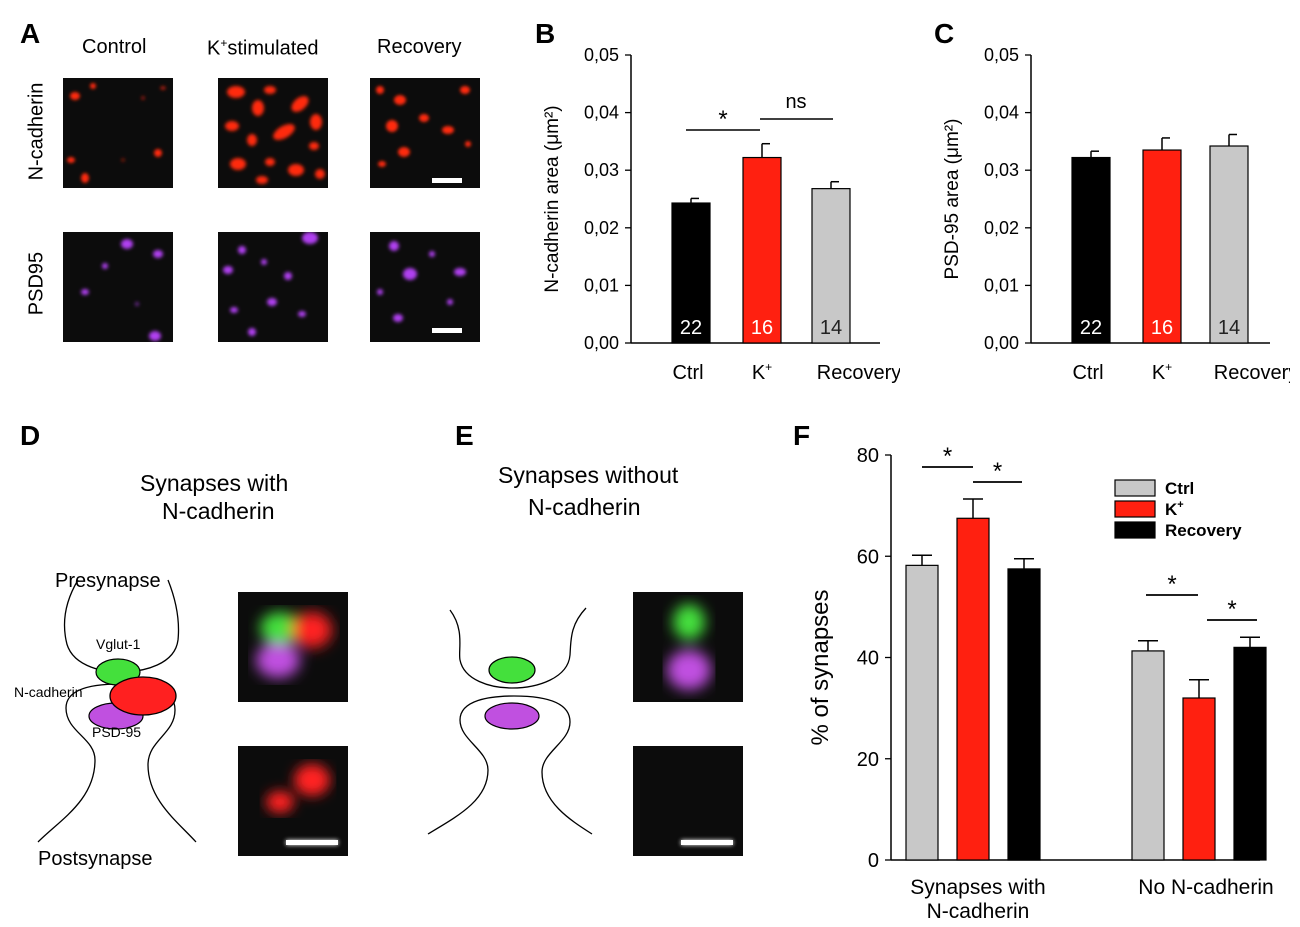 This screenshot has height=927, width=1300. What do you see at coordinates (95, 859) in the screenshot?
I see `postsynapse-label: Postsynapse` at bounding box center [95, 859].